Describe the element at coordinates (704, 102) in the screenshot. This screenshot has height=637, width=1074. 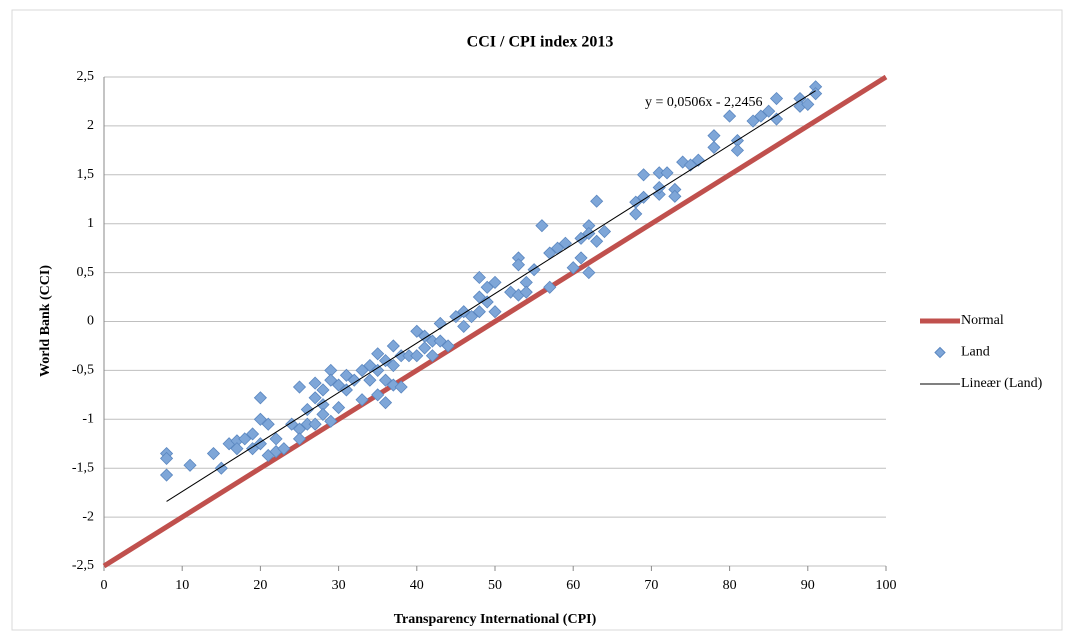
I see `annotation: y = 0,0506x - 2,2456` at that location.